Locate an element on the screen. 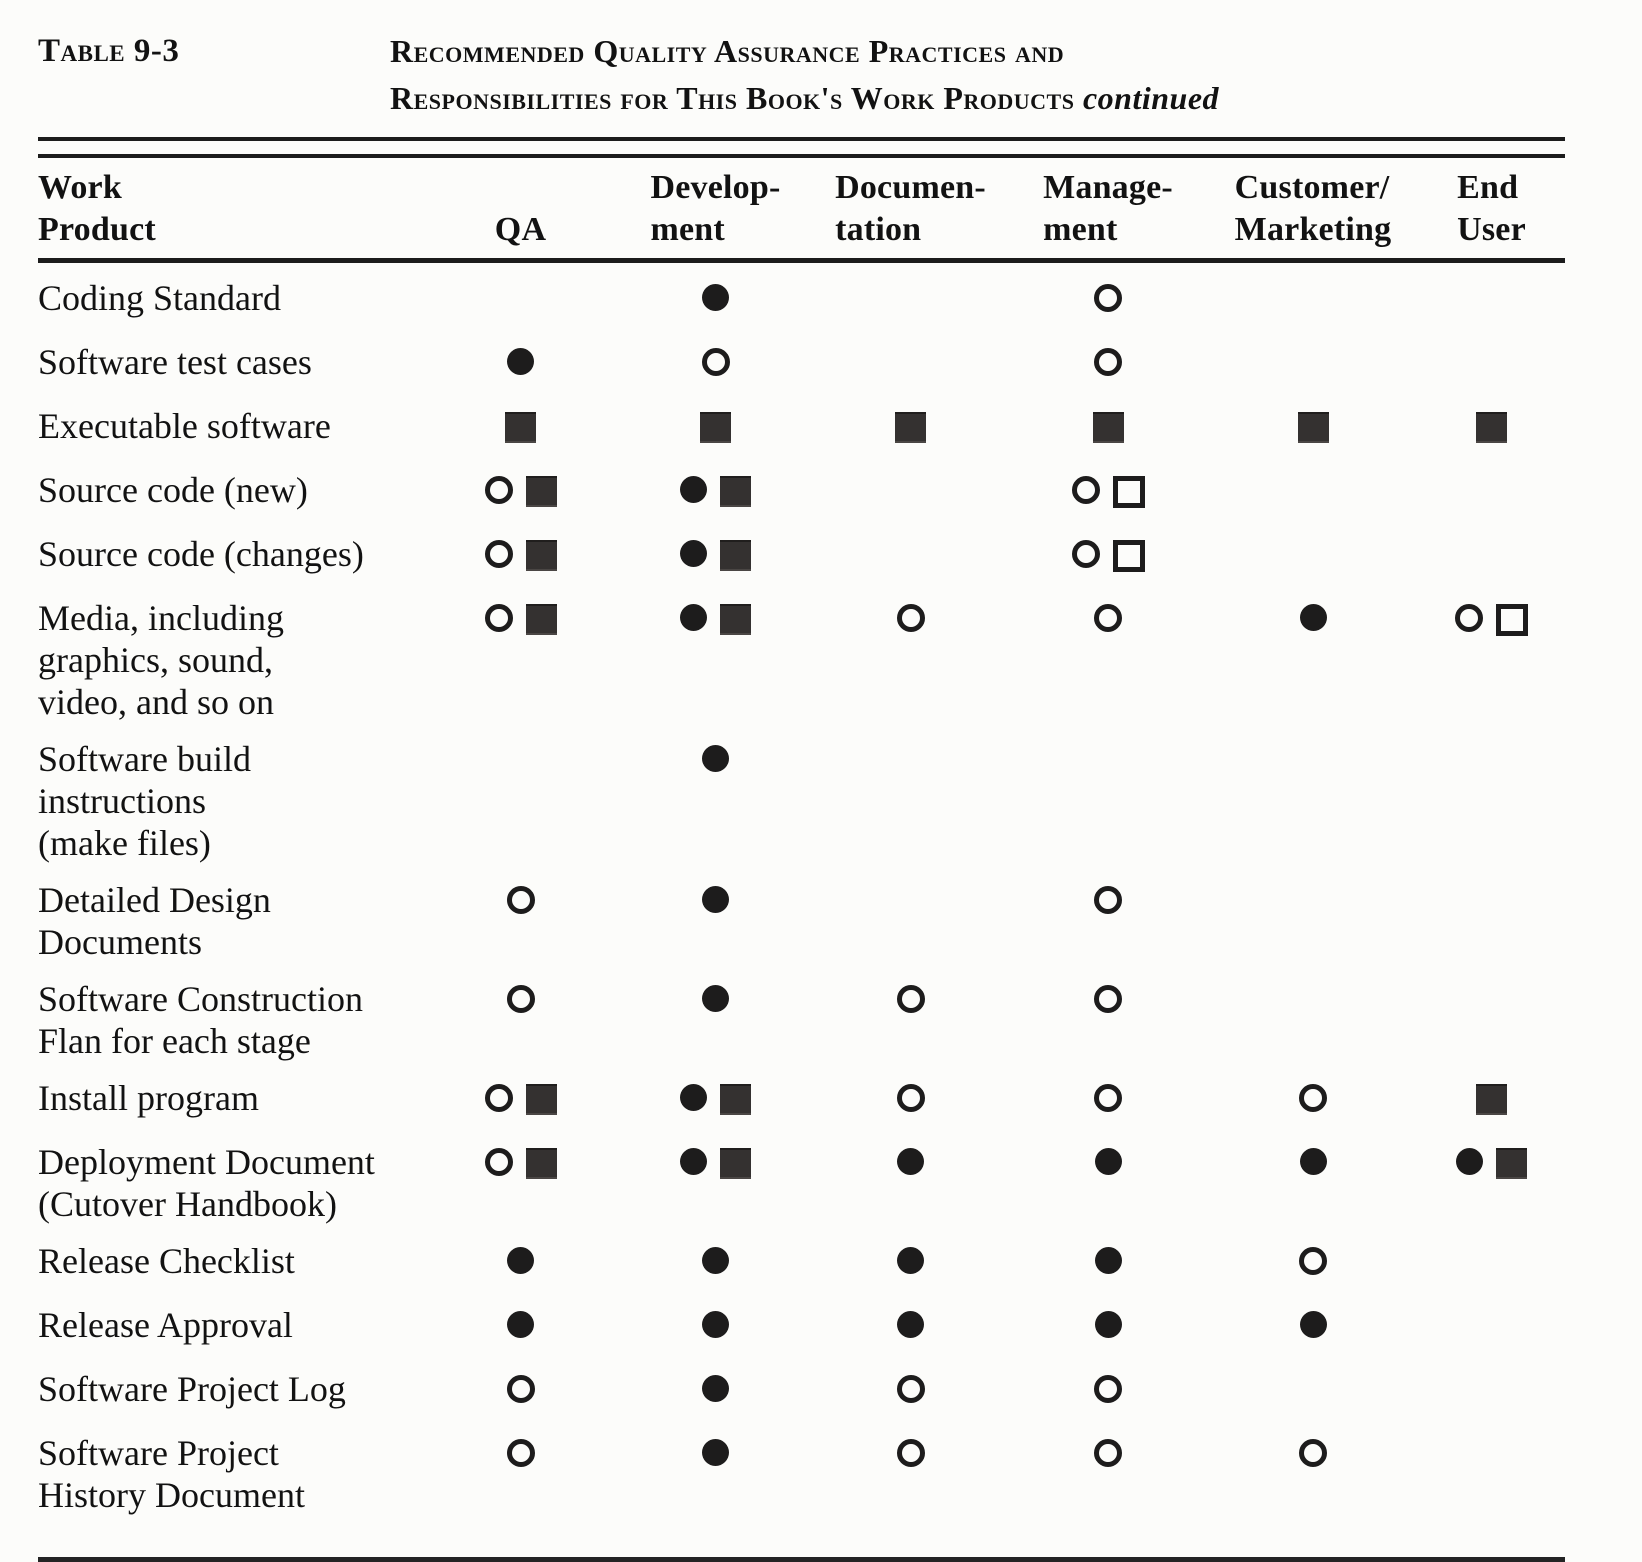  table-row: Software Project Log is located at coordinates (801, 1400).